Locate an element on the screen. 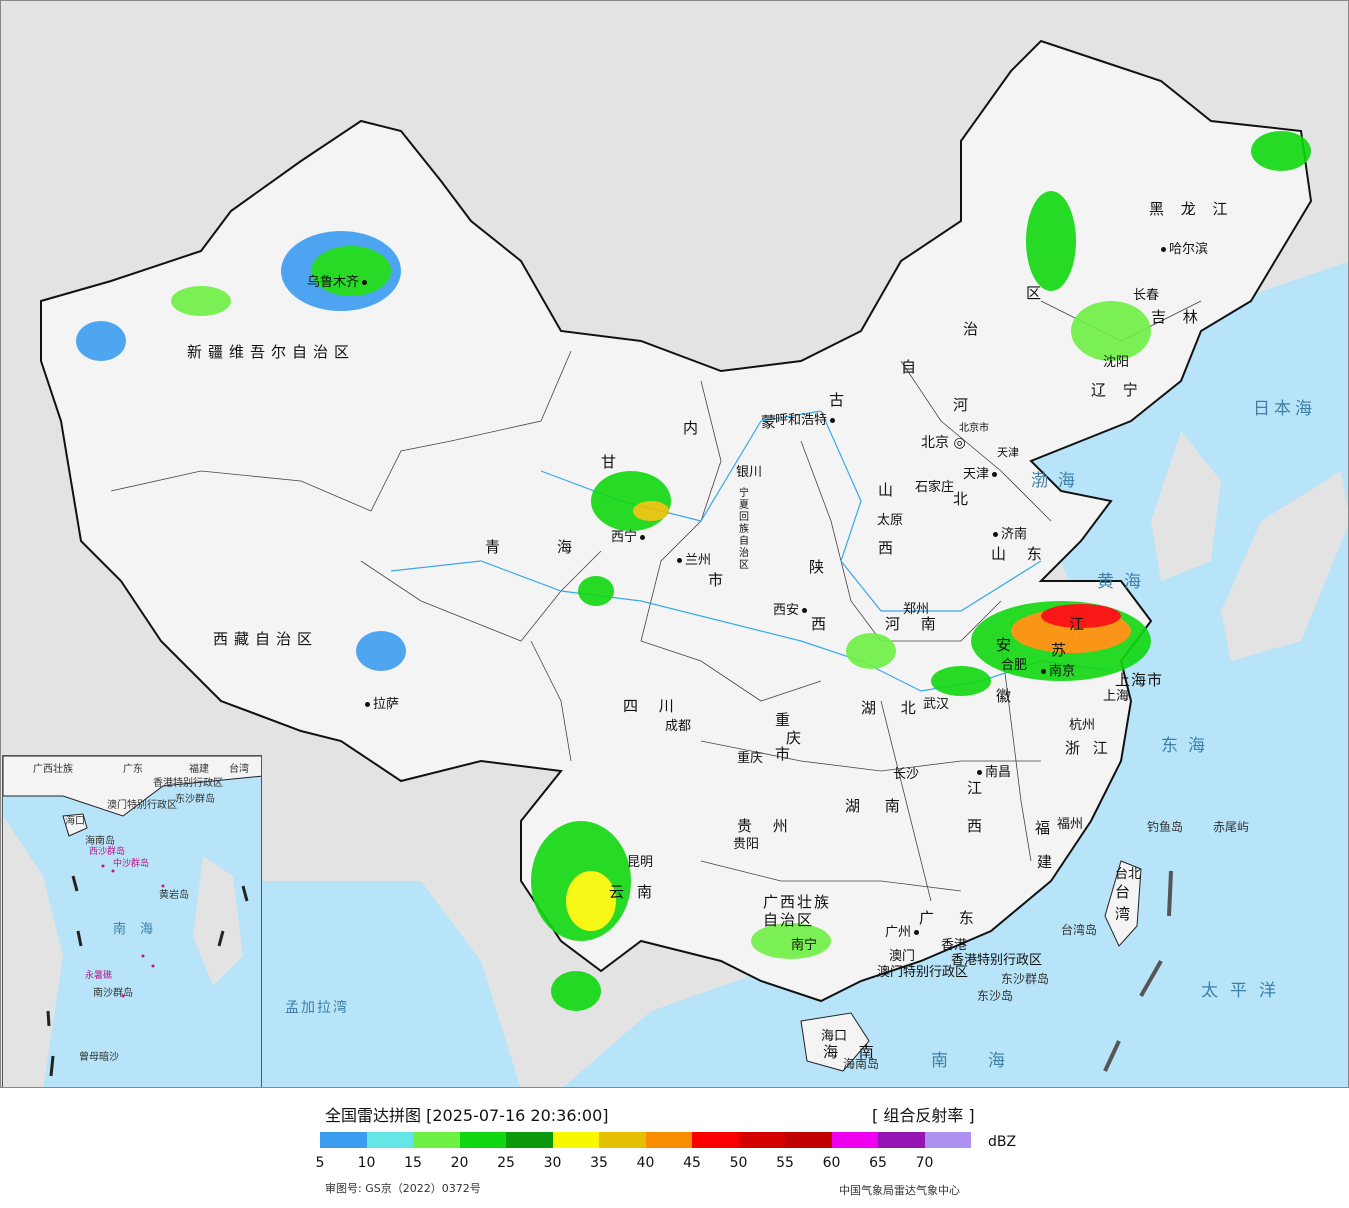 Image resolution: width=1349 pixels, height=1208 pixels. scale-tick-label: 70 is located at coordinates (924, 1163).